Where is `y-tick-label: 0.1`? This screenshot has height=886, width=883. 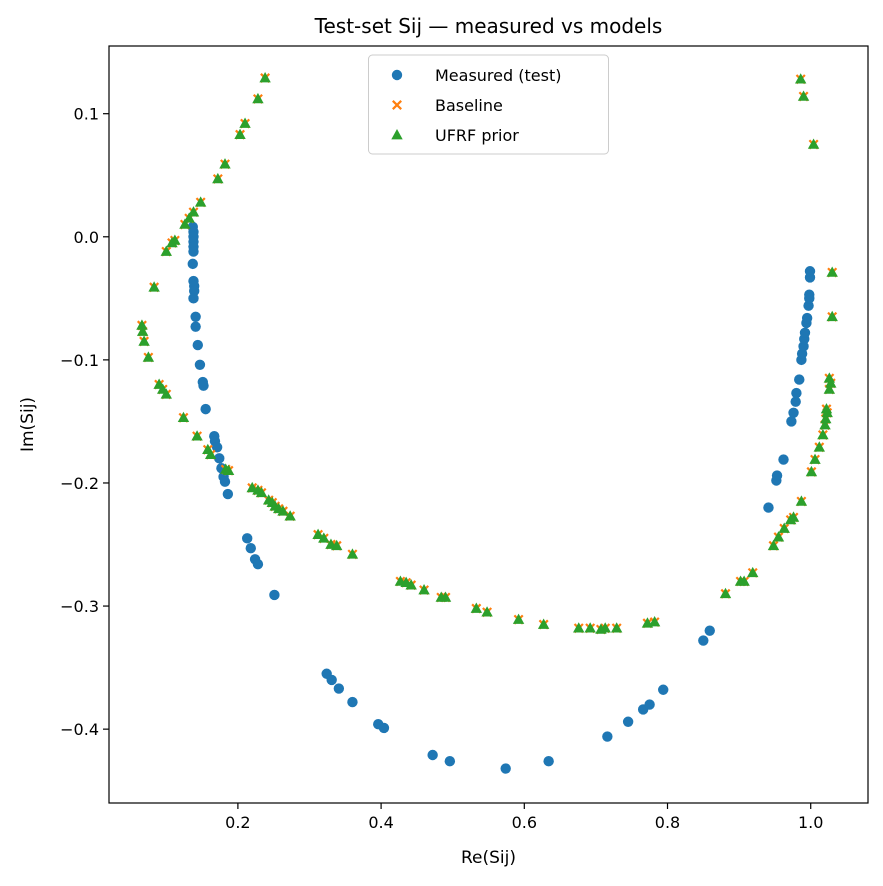
y-tick-label: 0.1 is located at coordinates (86, 114).